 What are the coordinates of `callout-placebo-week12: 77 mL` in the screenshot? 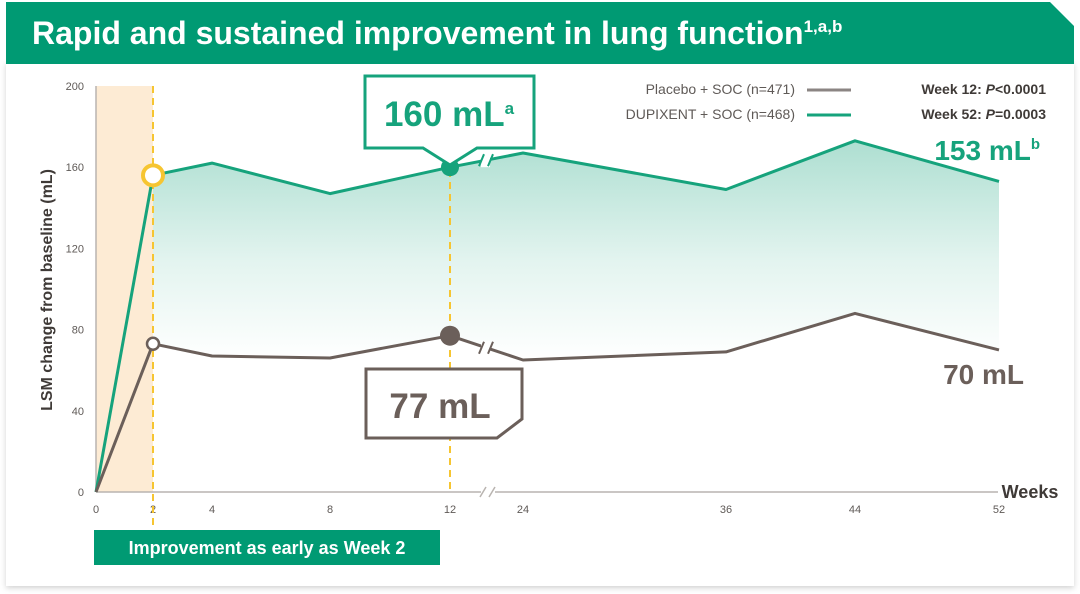 It's located at (444, 403).